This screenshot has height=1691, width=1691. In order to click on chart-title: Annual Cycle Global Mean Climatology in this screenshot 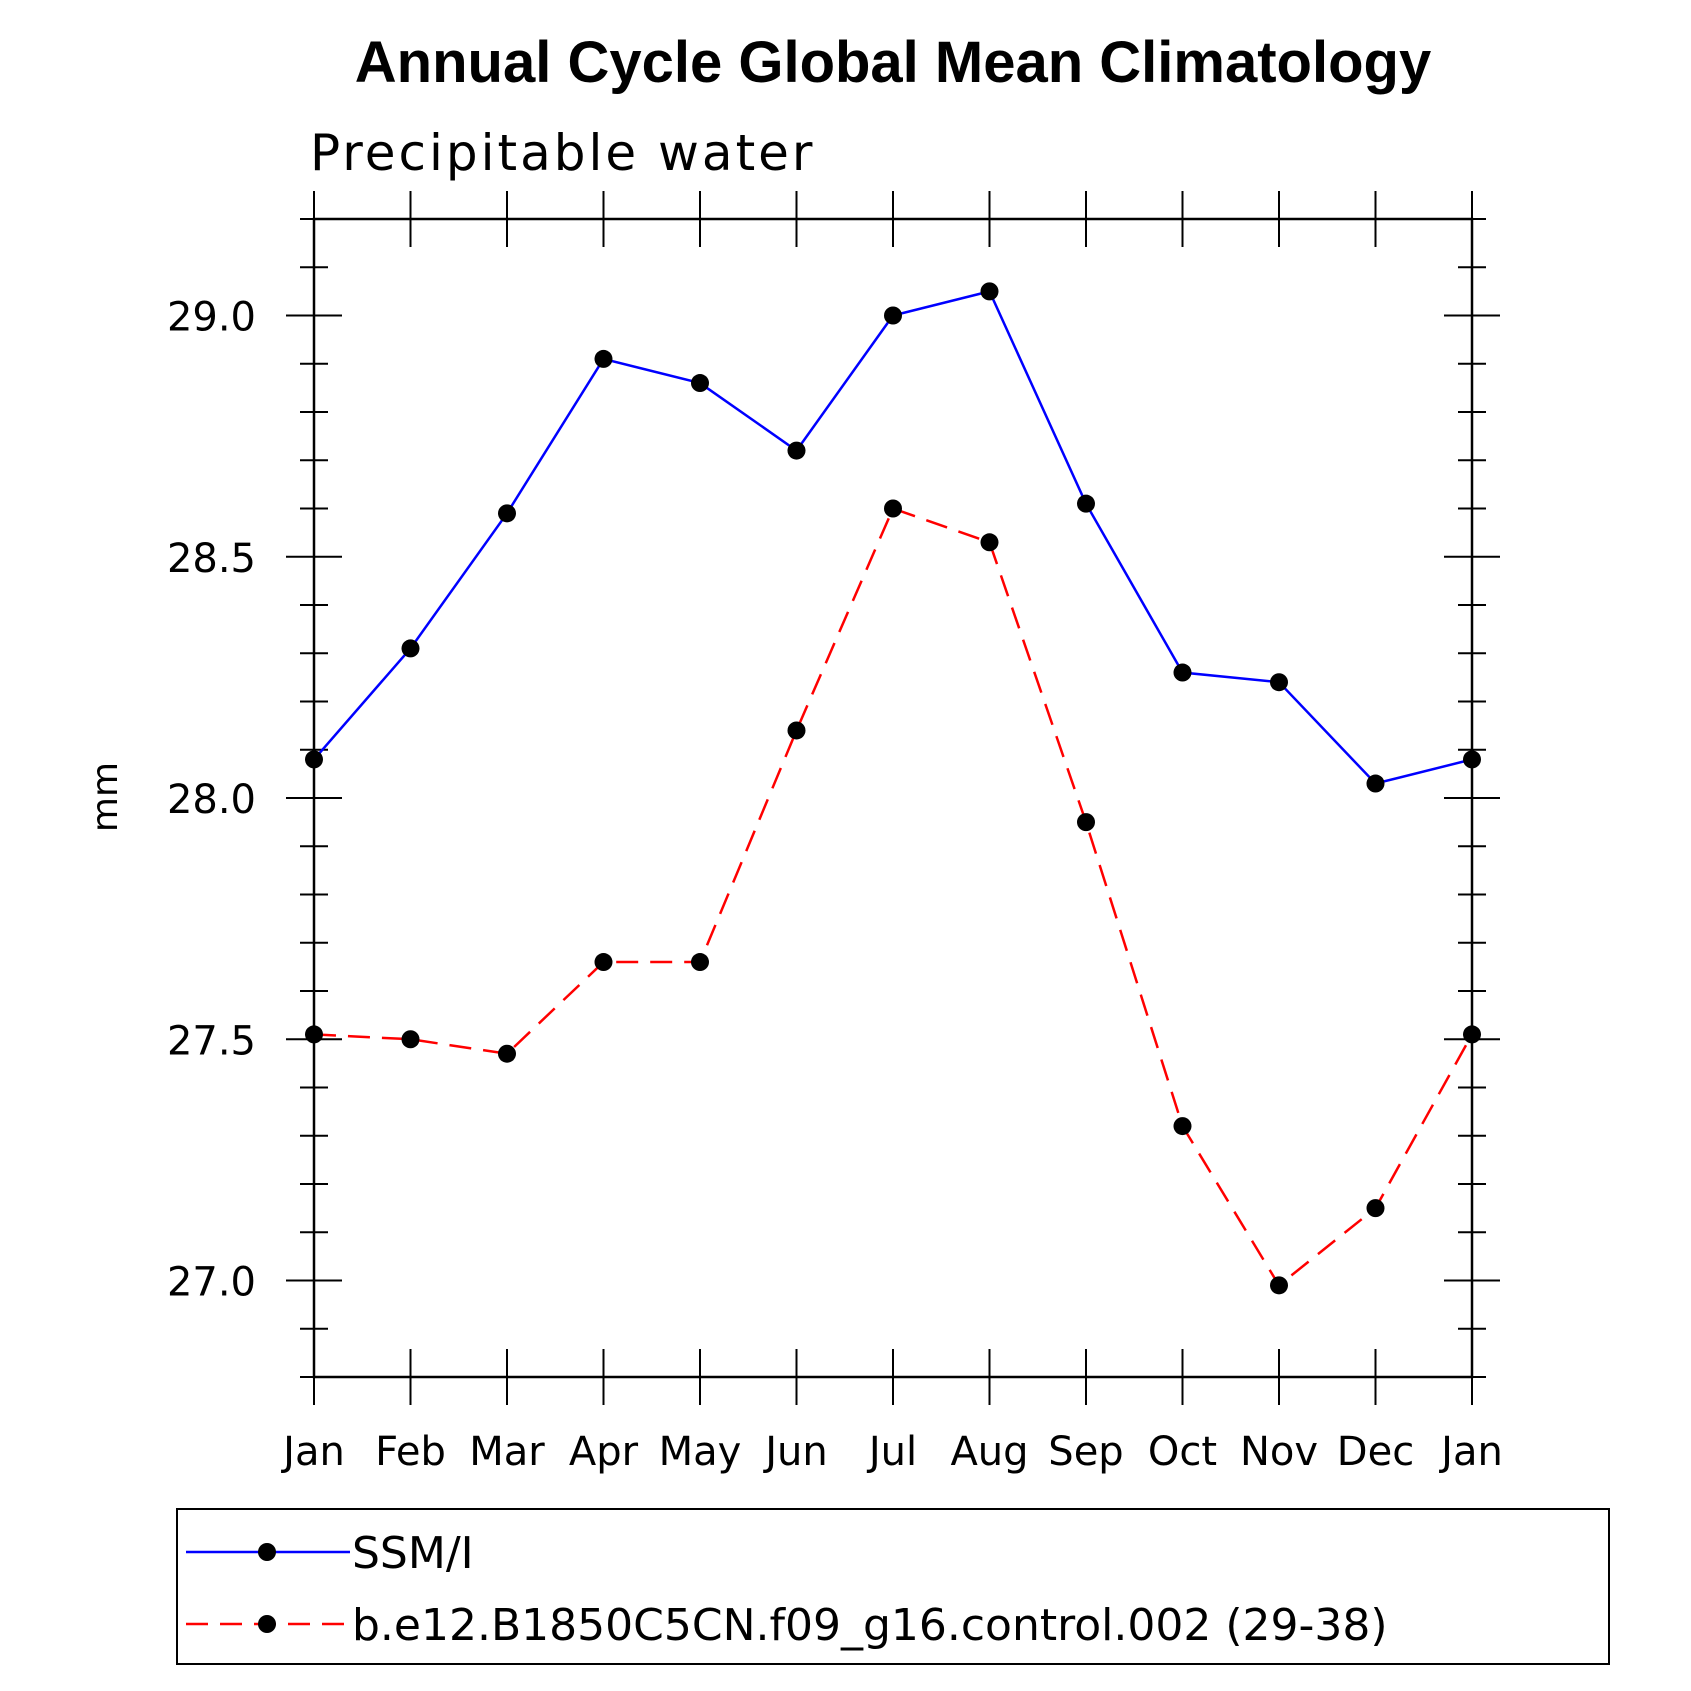, I will do `click(893, 62)`.